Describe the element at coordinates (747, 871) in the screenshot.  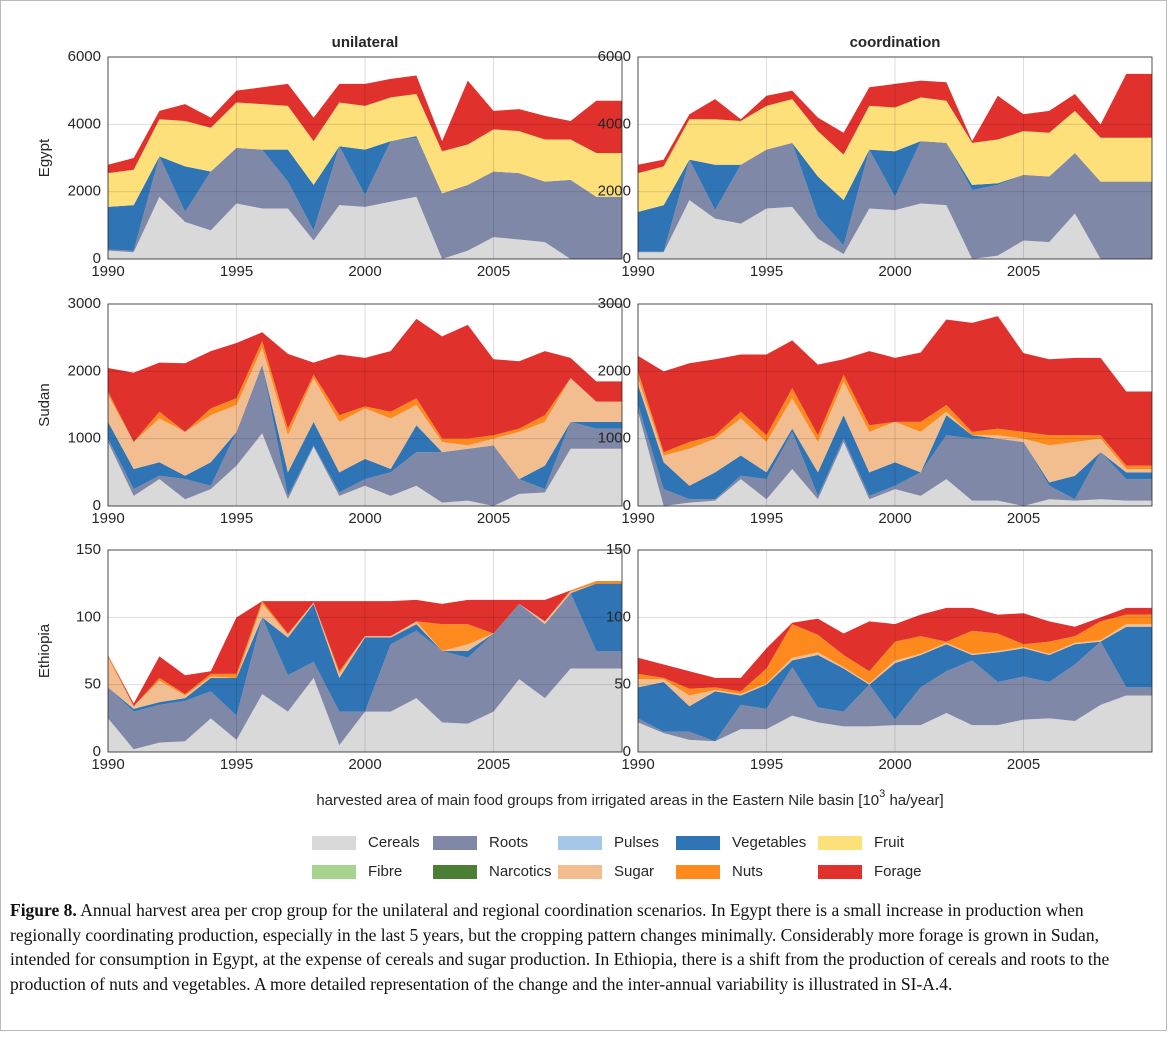
I see `legend-label: Nuts` at that location.